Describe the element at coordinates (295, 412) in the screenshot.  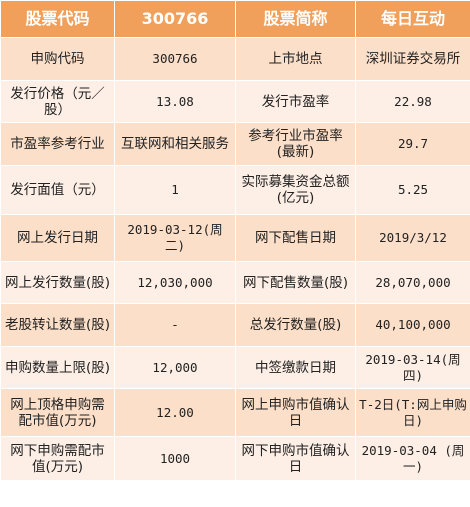
I see `row-label: 网上申购市值确认日` at that location.